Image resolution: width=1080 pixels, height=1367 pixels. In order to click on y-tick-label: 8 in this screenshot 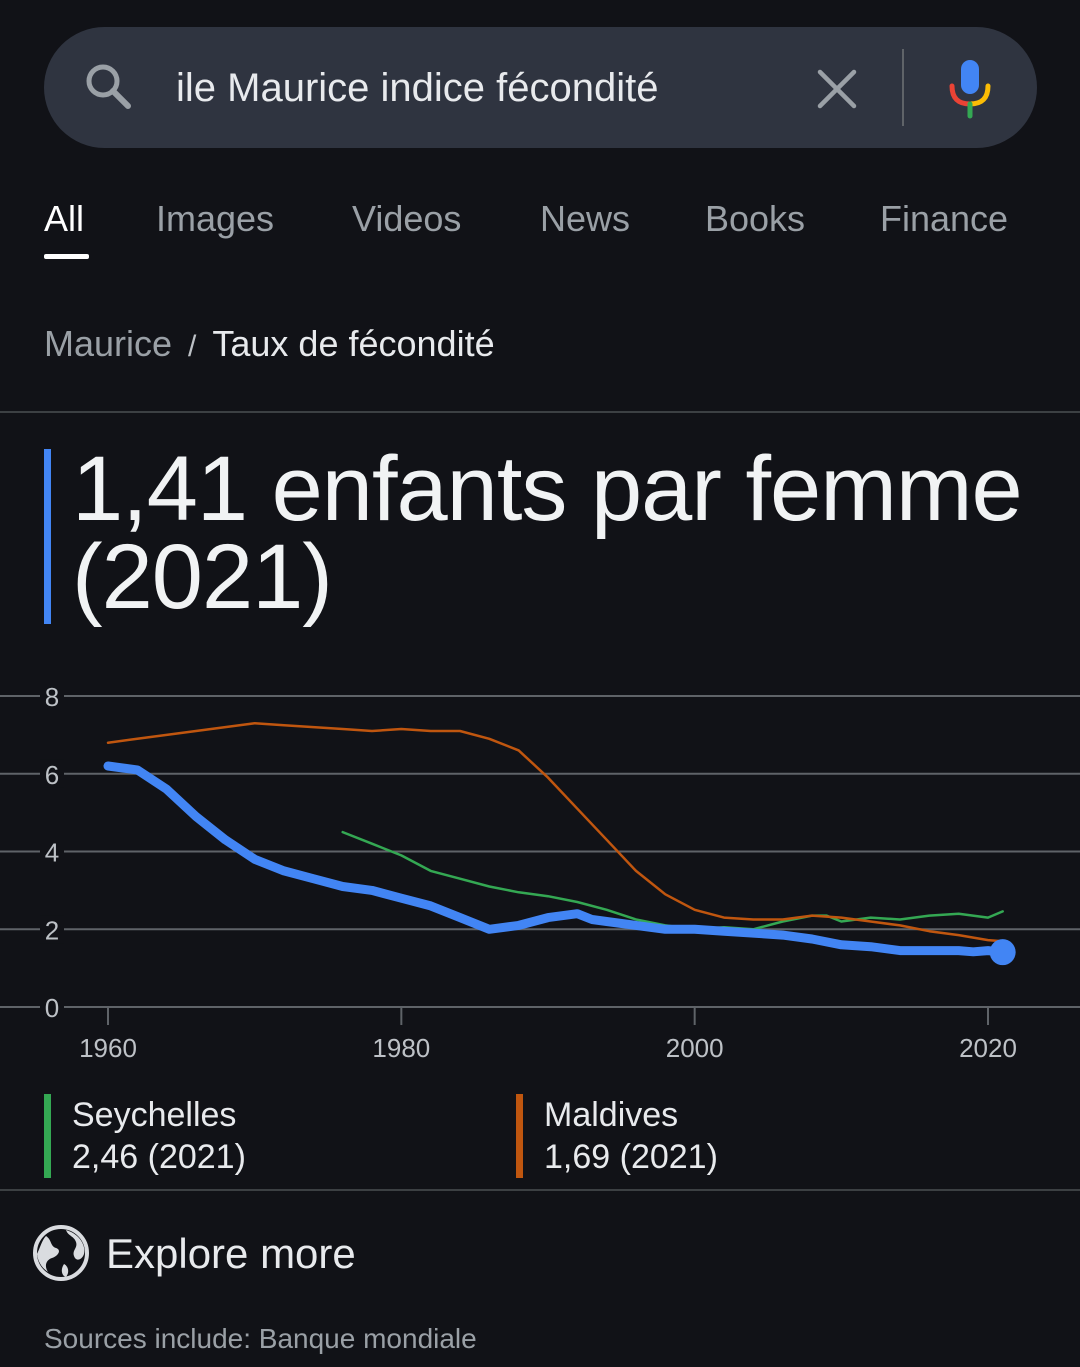, I will do `click(52, 697)`.